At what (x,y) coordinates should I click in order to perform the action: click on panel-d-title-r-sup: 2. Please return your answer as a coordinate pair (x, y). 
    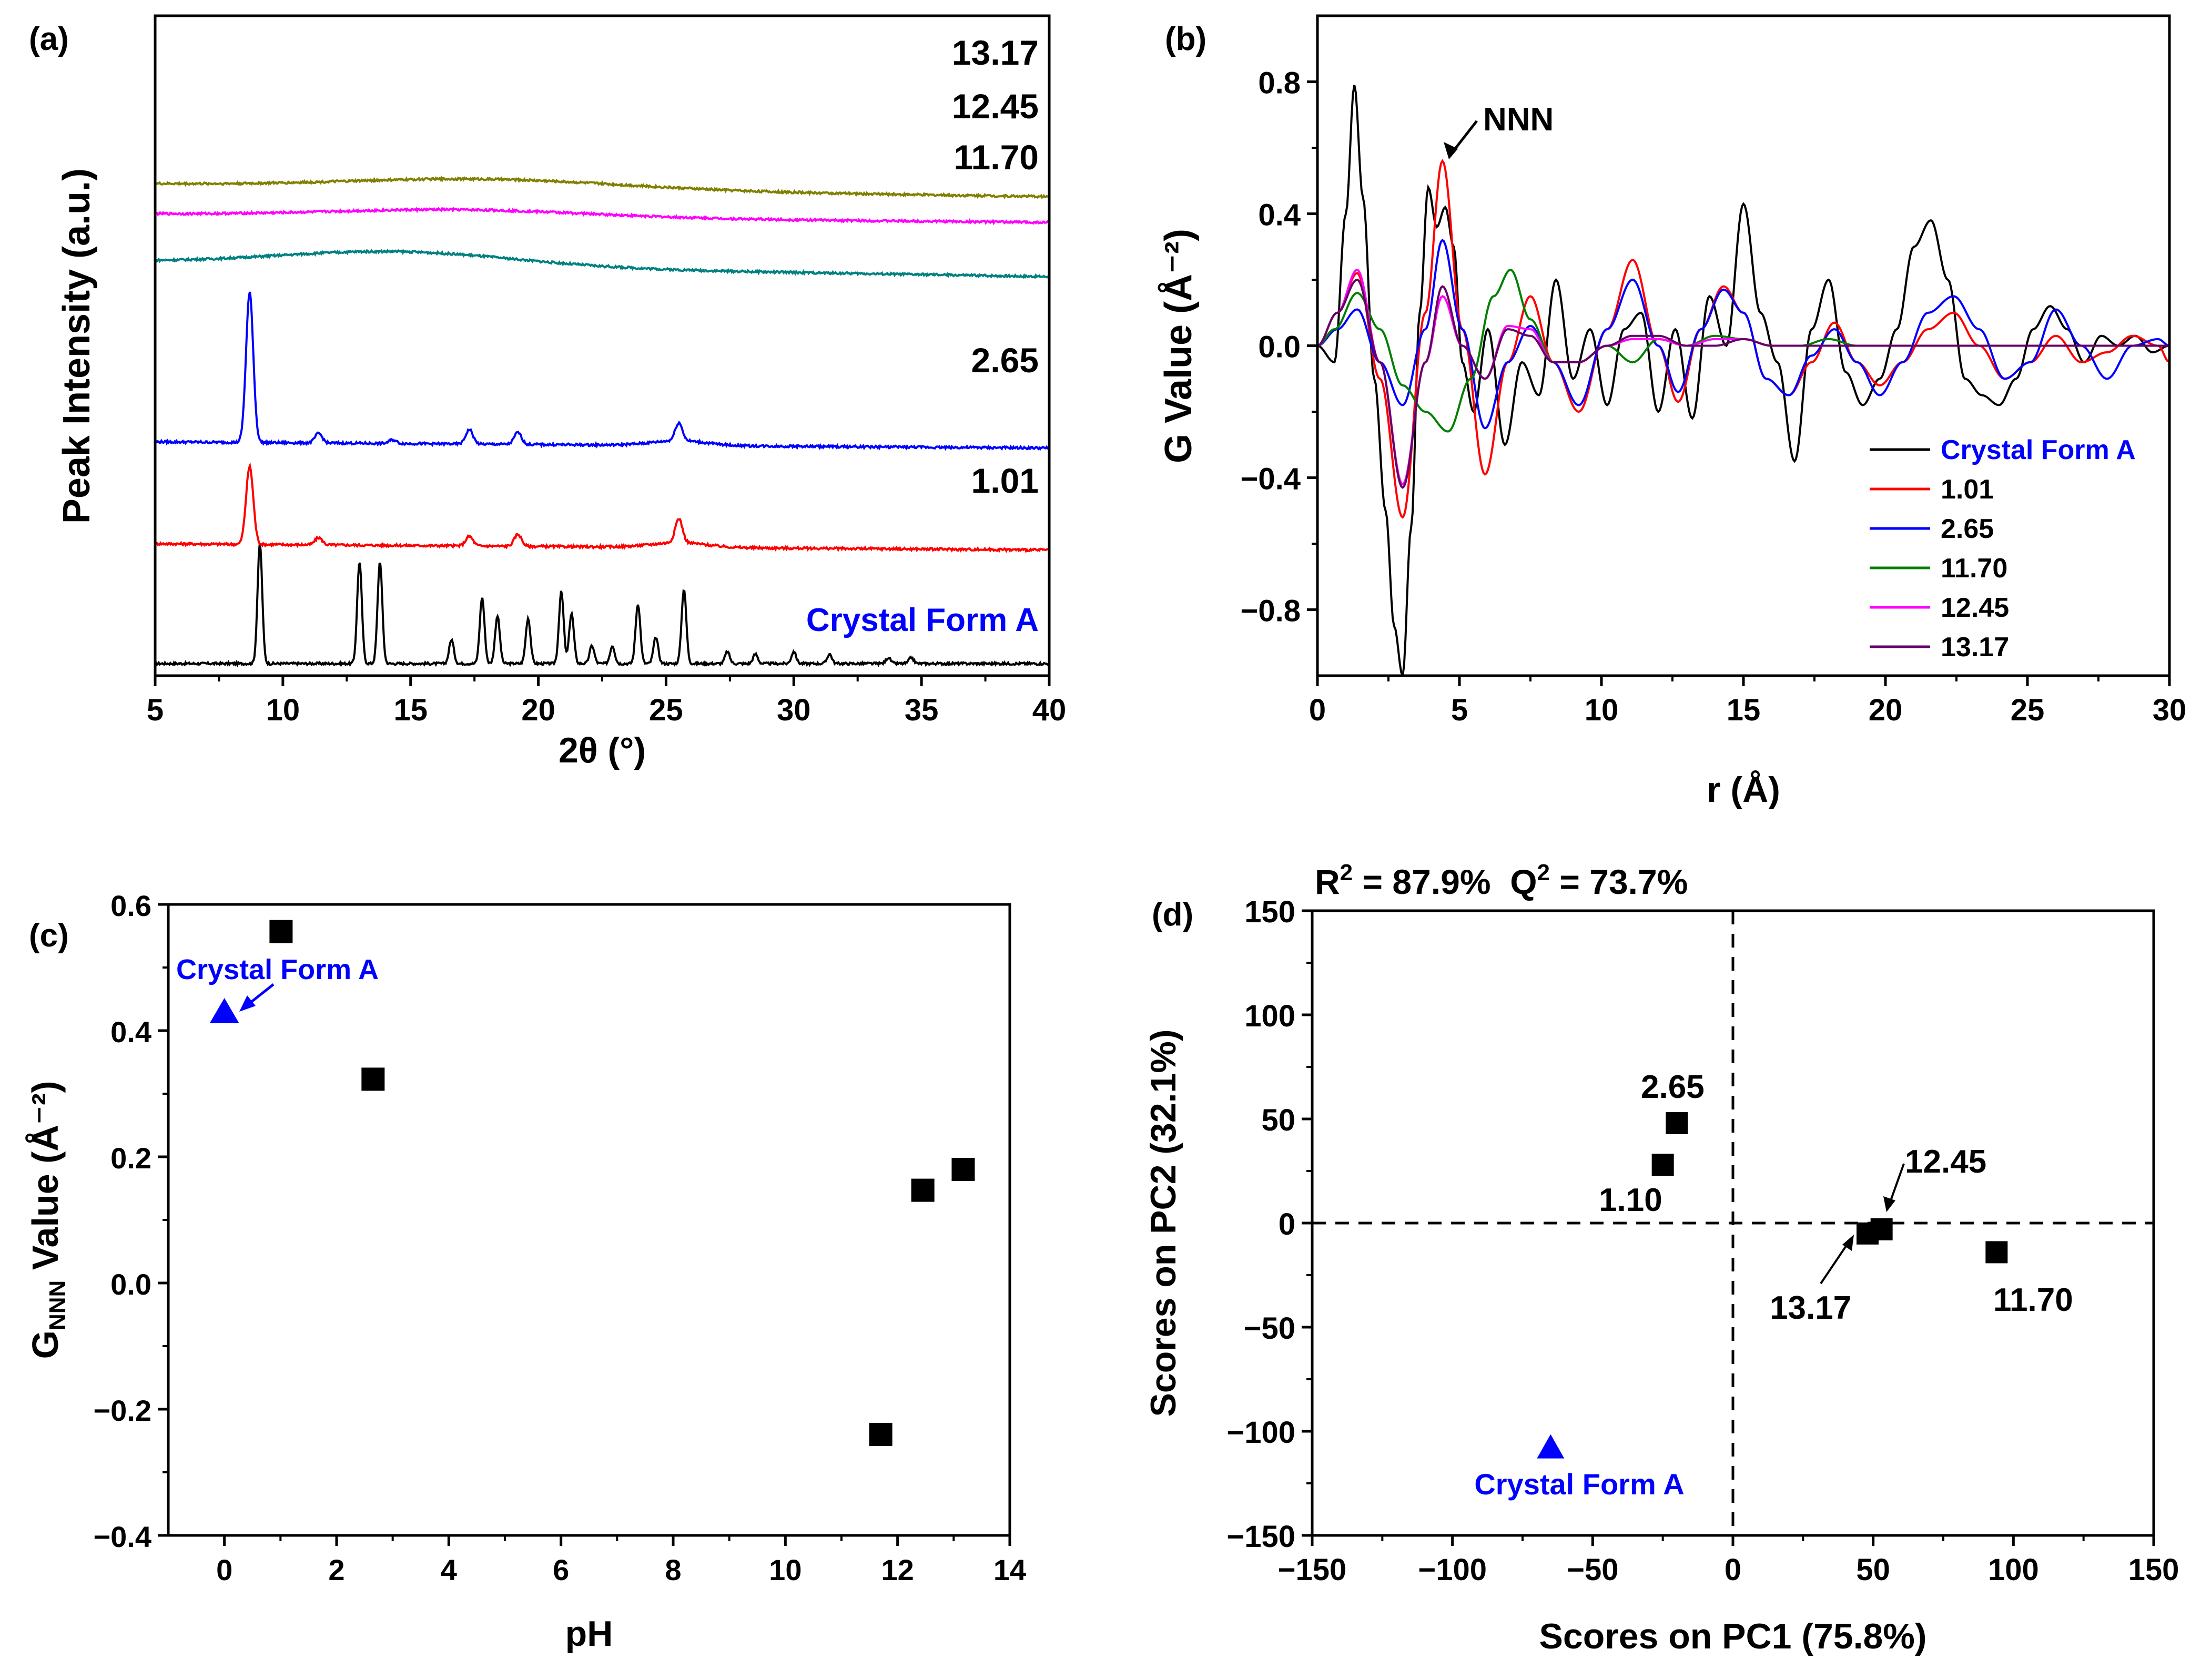
    Looking at the image, I should click on (1346, 872).